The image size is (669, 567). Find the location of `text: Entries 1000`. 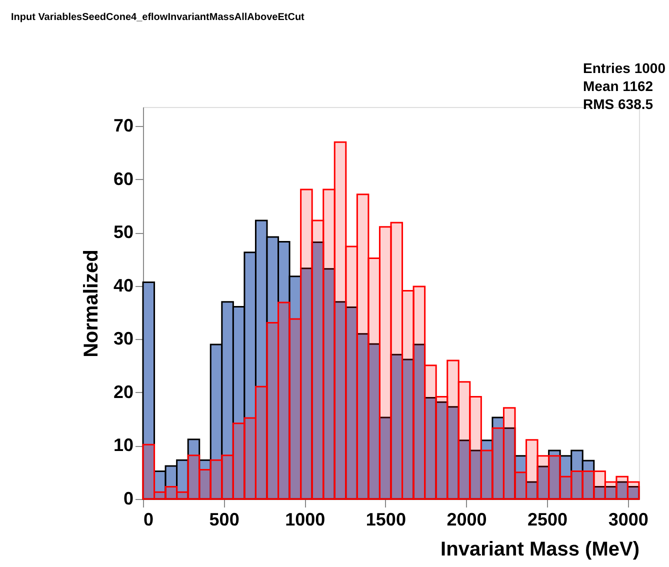

text: Entries 1000 is located at coordinates (624, 68).